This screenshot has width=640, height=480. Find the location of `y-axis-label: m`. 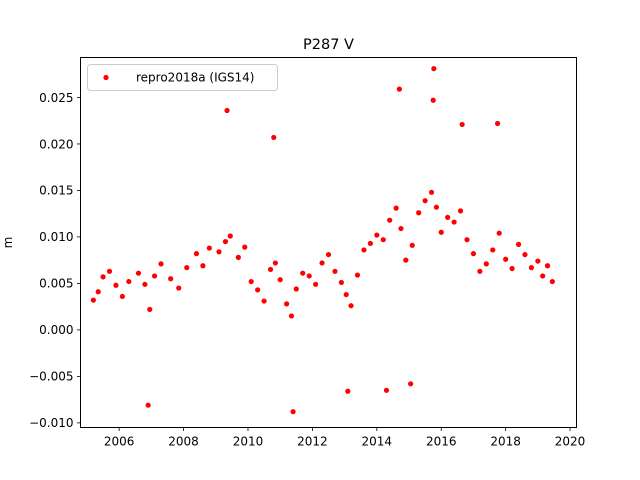

y-axis-label: m is located at coordinates (8, 243).